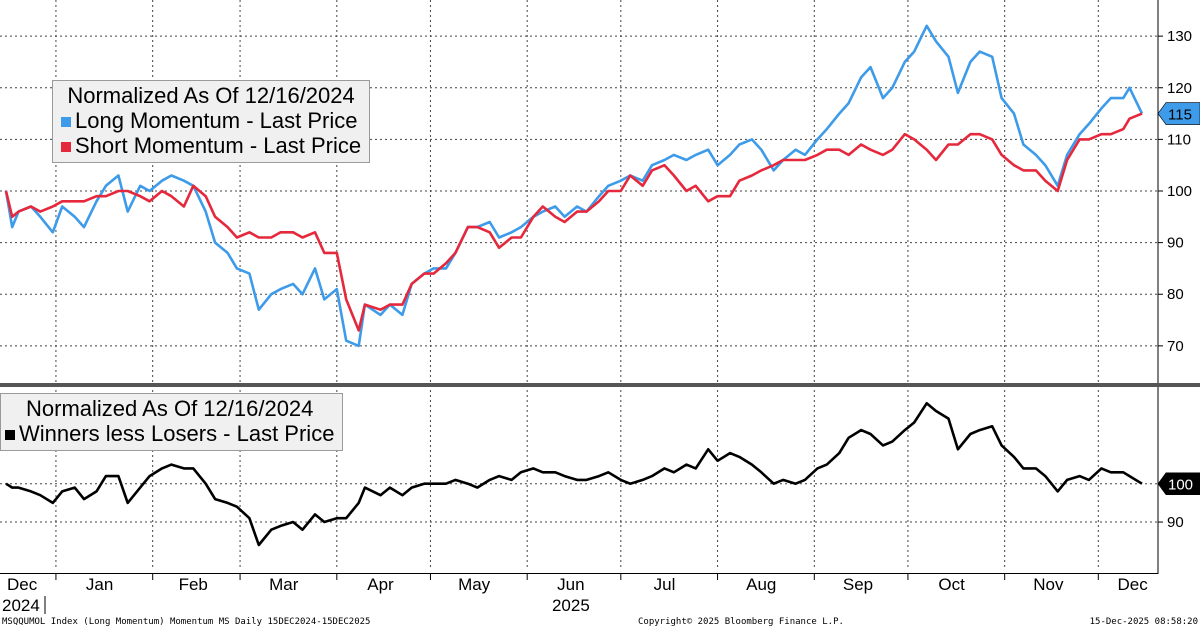 The image size is (1200, 629). What do you see at coordinates (22, 584) in the screenshot?
I see `x-tick-label-0: Dec` at bounding box center [22, 584].